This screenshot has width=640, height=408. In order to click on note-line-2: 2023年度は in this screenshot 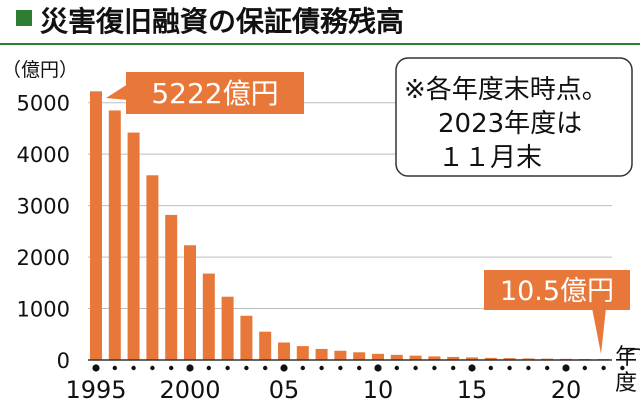, I will do `click(510, 124)`.